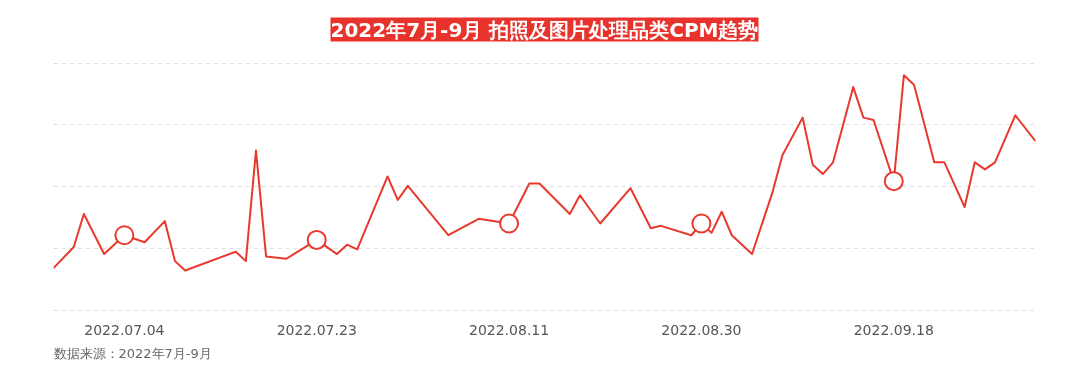 The width and height of the screenshot is (1080, 366). Describe the element at coordinates (132, 353) in the screenshot. I see `source-note: 数据来源：2022年7月-9月` at that location.